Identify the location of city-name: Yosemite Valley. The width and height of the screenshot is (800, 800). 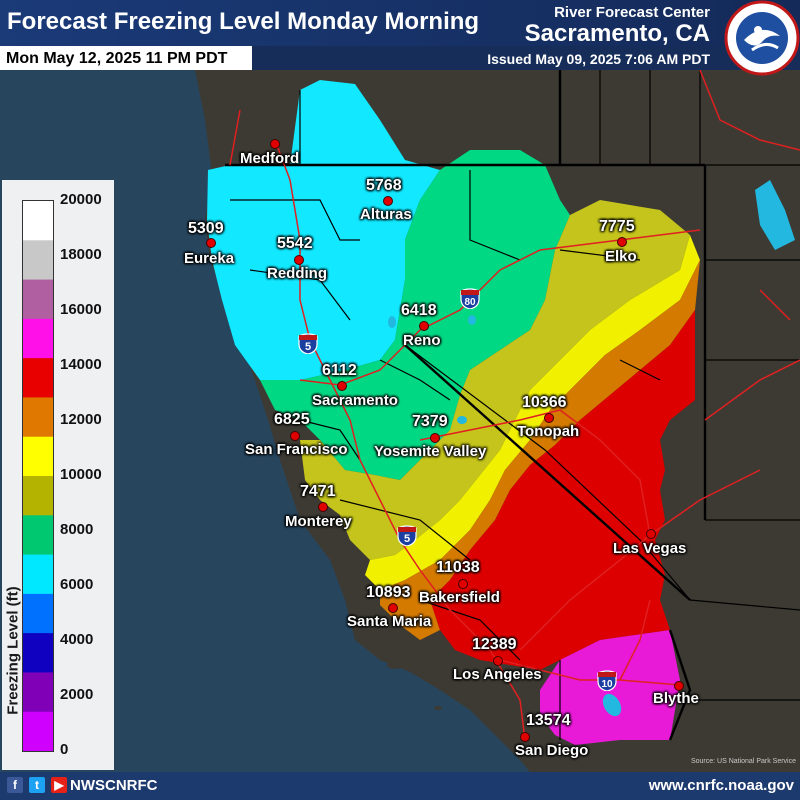
(430, 451).